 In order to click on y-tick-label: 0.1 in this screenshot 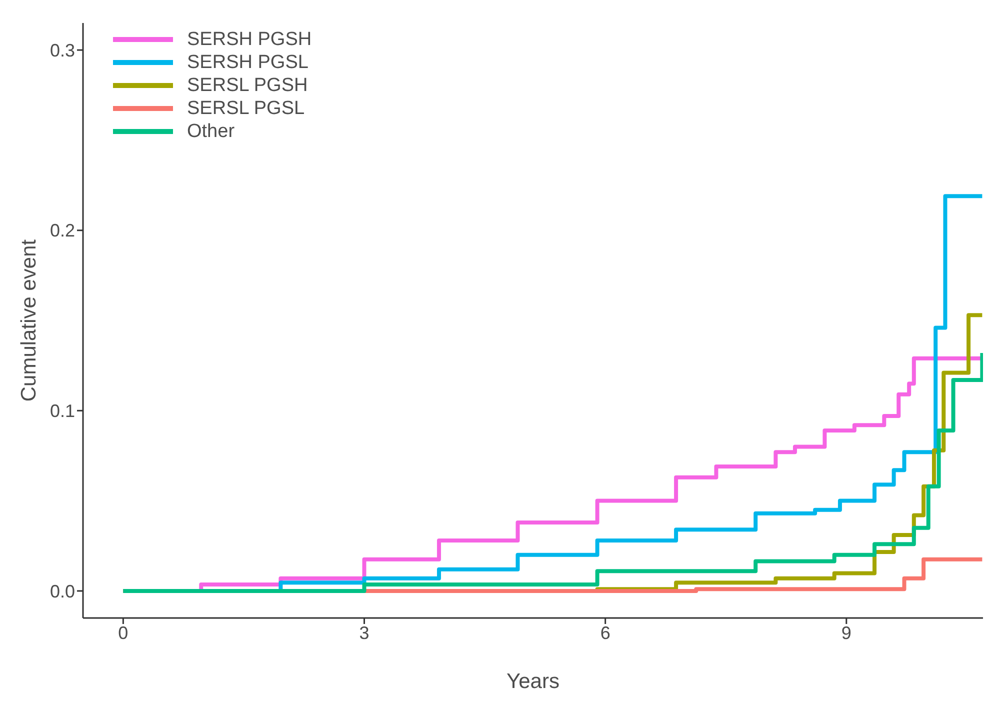, I will do `click(62, 411)`.